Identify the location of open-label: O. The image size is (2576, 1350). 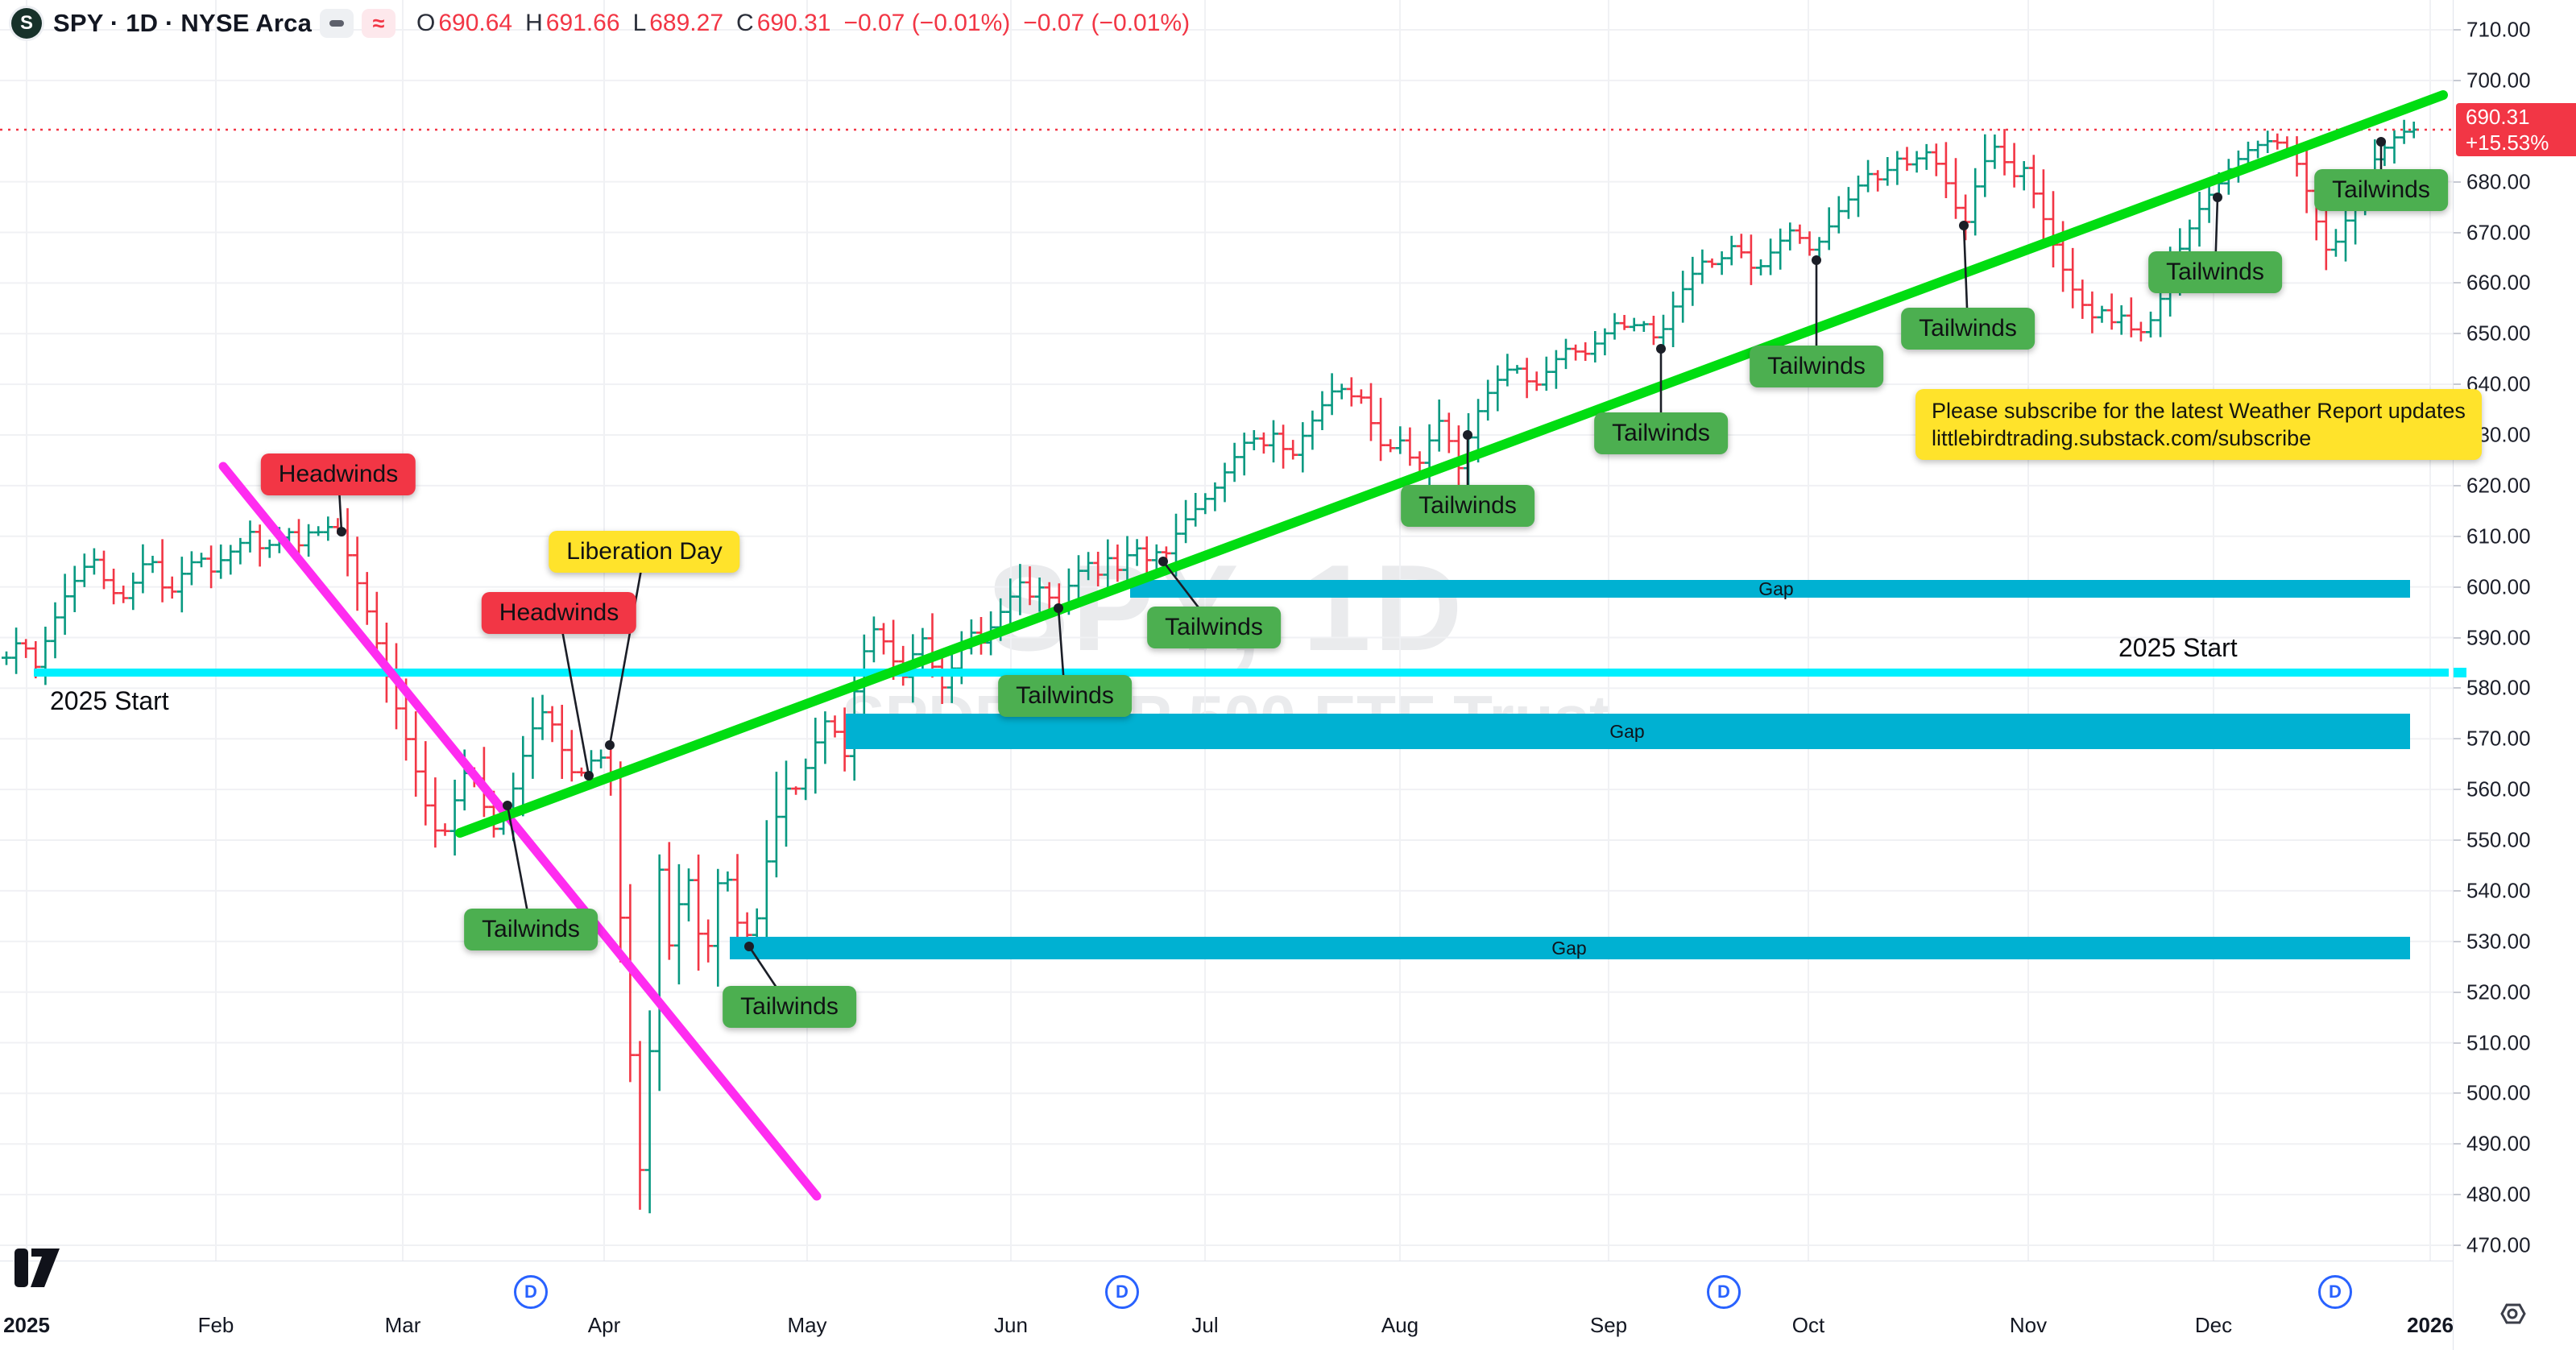
(426, 23).